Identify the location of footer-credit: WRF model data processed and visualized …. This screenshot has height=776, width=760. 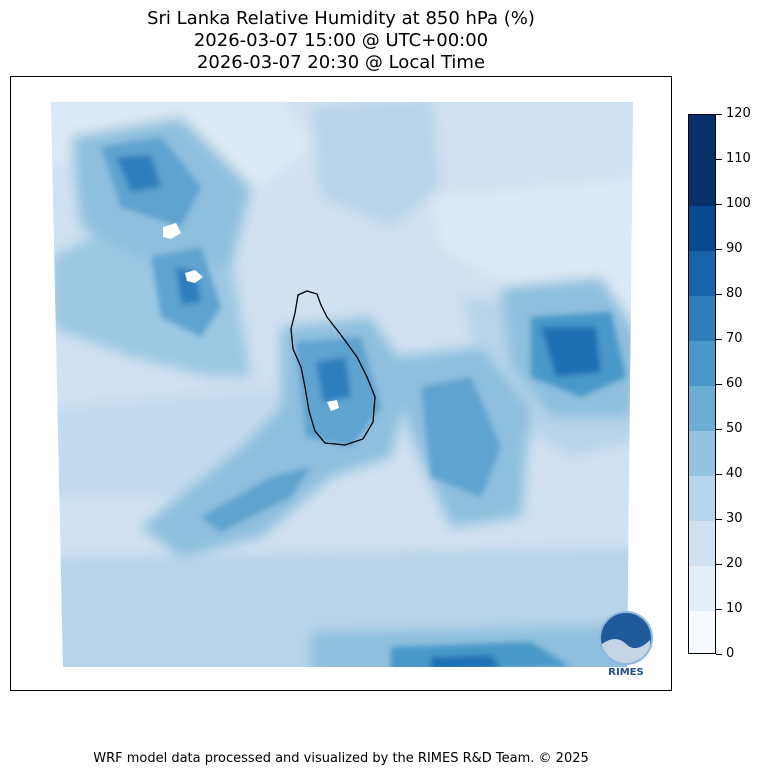
(341, 758).